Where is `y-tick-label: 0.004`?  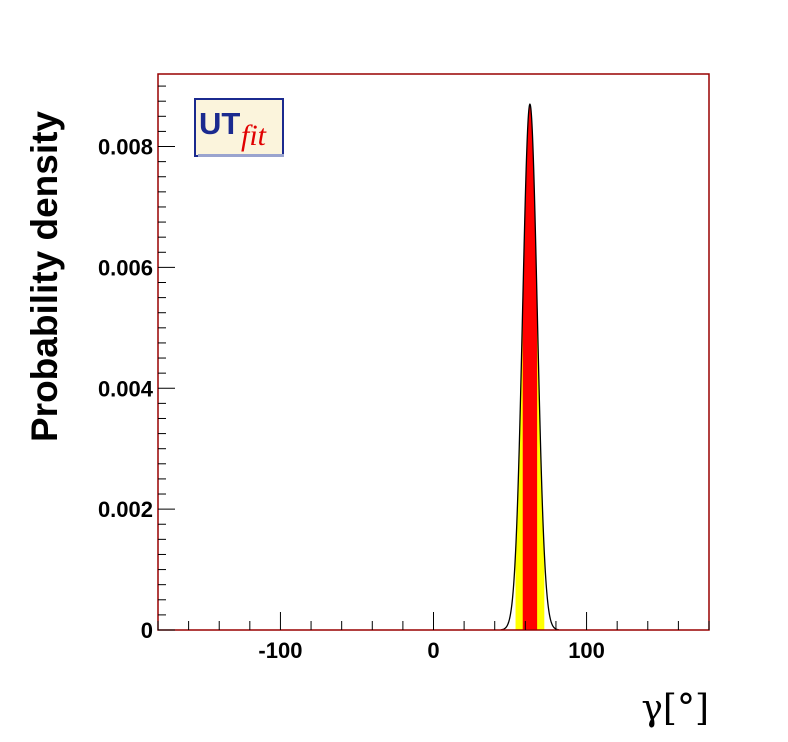
y-tick-label: 0.004 is located at coordinates (126, 388).